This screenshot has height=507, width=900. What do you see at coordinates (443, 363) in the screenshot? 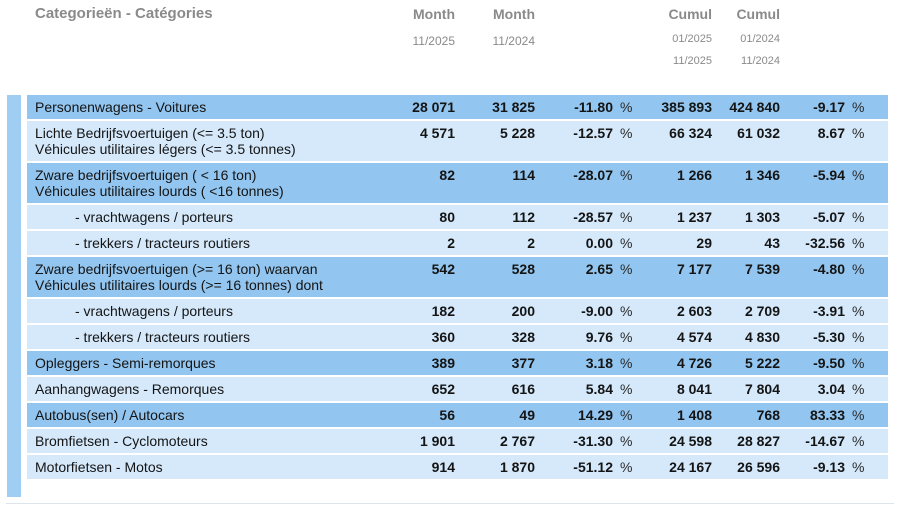
I see `month-current-value: 389` at bounding box center [443, 363].